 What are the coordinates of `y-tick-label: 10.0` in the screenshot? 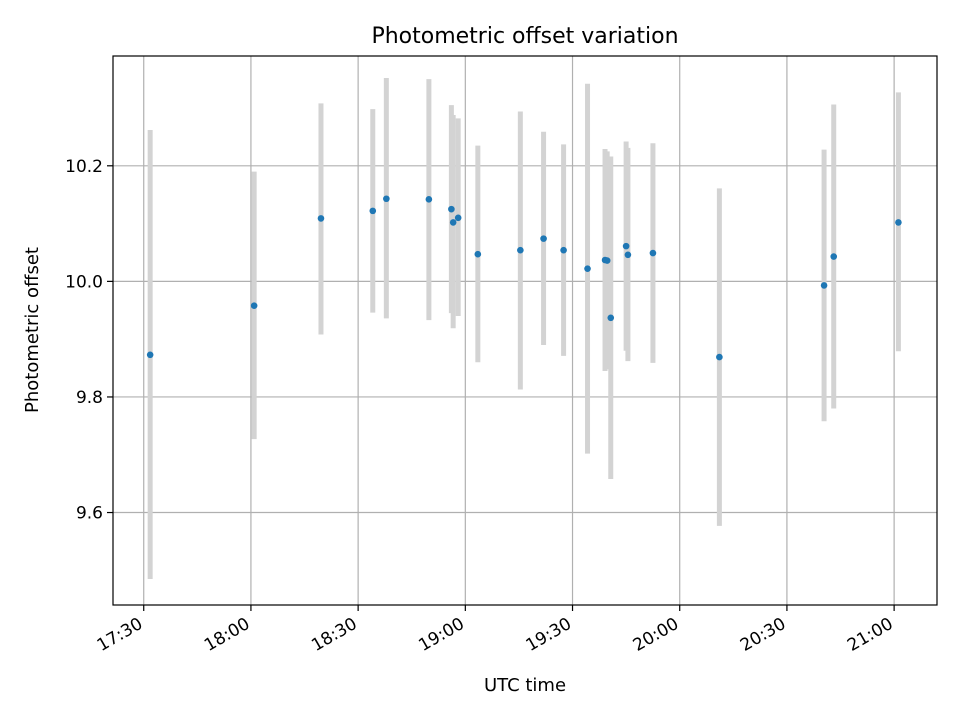 It's located at (84, 282).